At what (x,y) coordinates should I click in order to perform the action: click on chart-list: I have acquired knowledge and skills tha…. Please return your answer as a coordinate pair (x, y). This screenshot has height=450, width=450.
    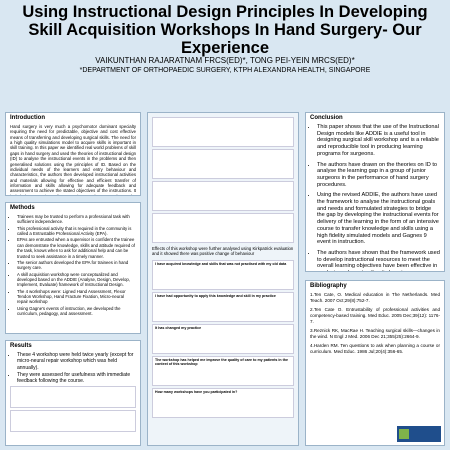
    Looking at the image, I should click on (223, 338).